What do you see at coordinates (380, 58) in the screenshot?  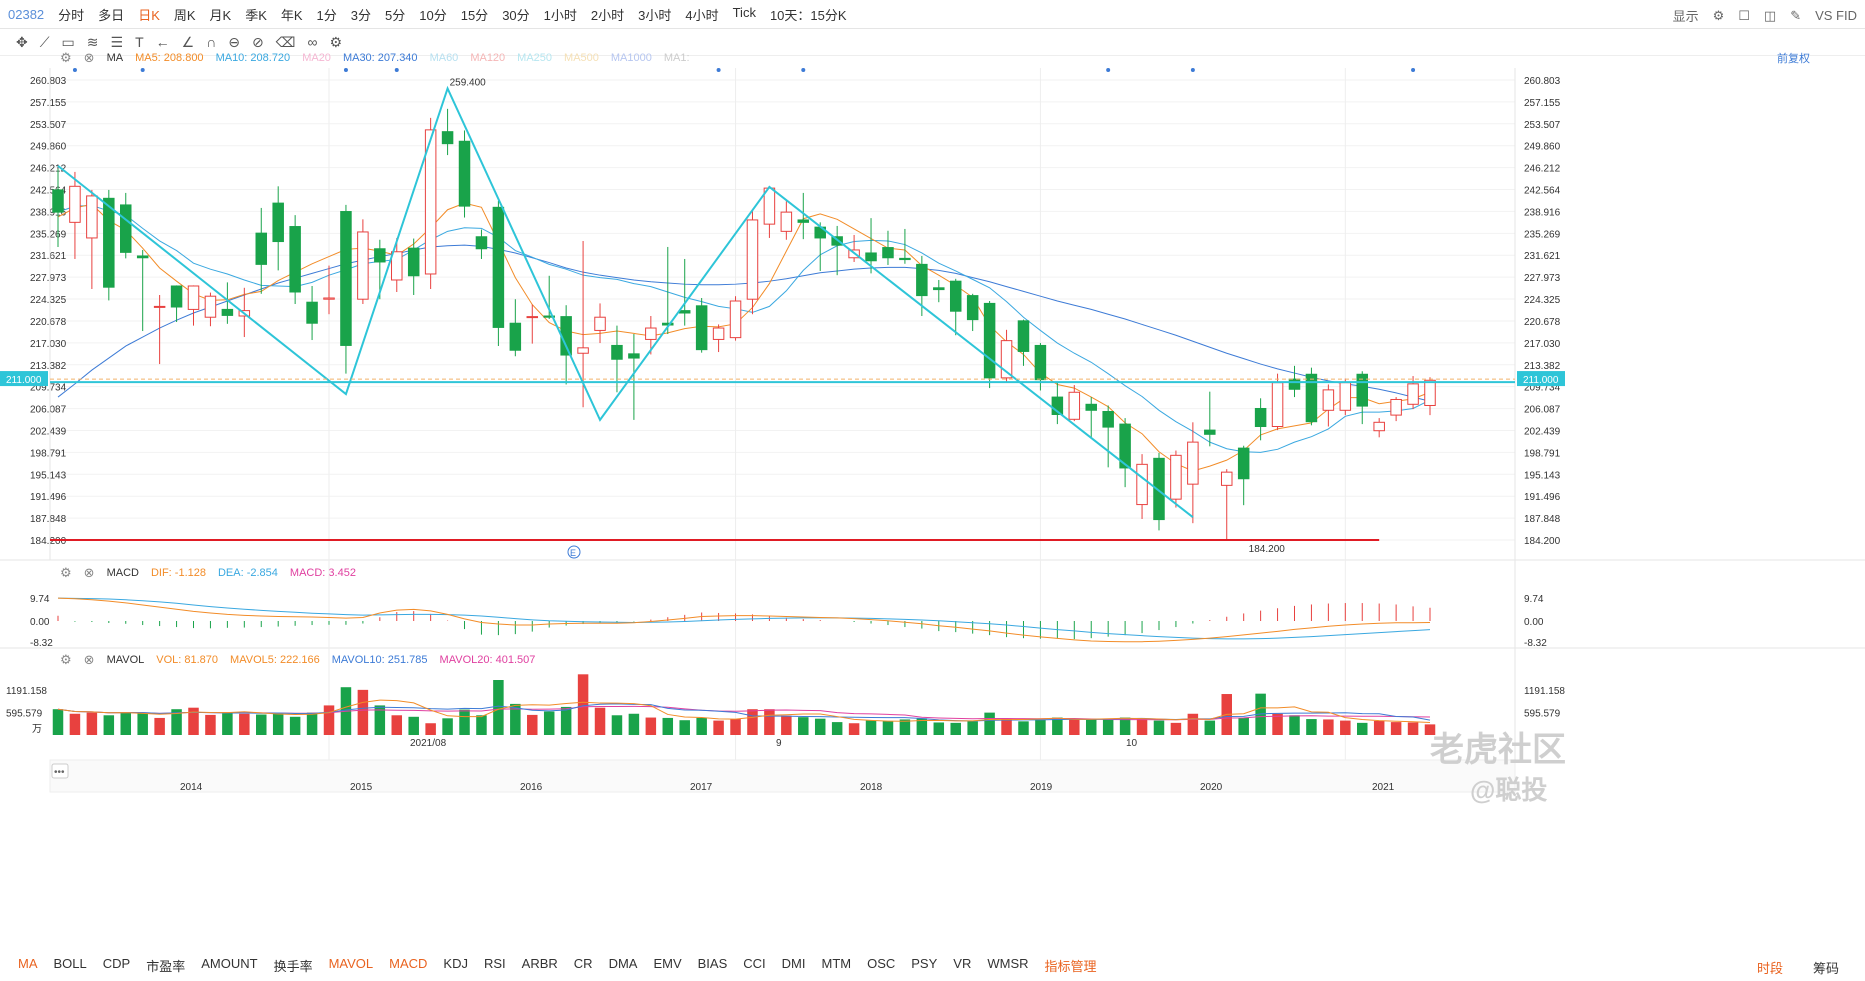 I see `ma-legend-item: MA30: 207.340` at bounding box center [380, 58].